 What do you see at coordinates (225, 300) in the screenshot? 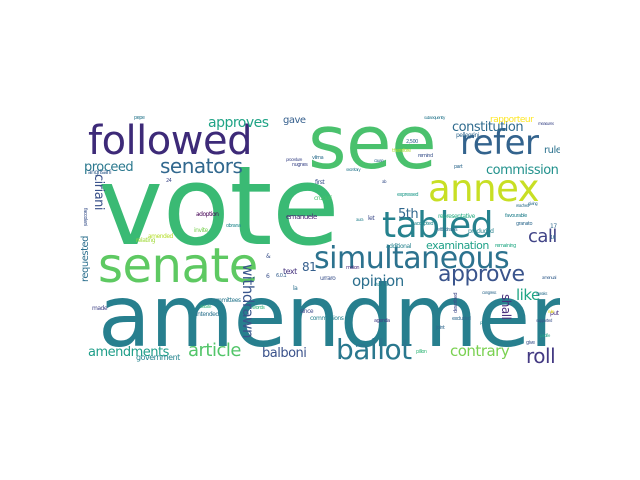
I see `word-committees: committees` at bounding box center [225, 300].